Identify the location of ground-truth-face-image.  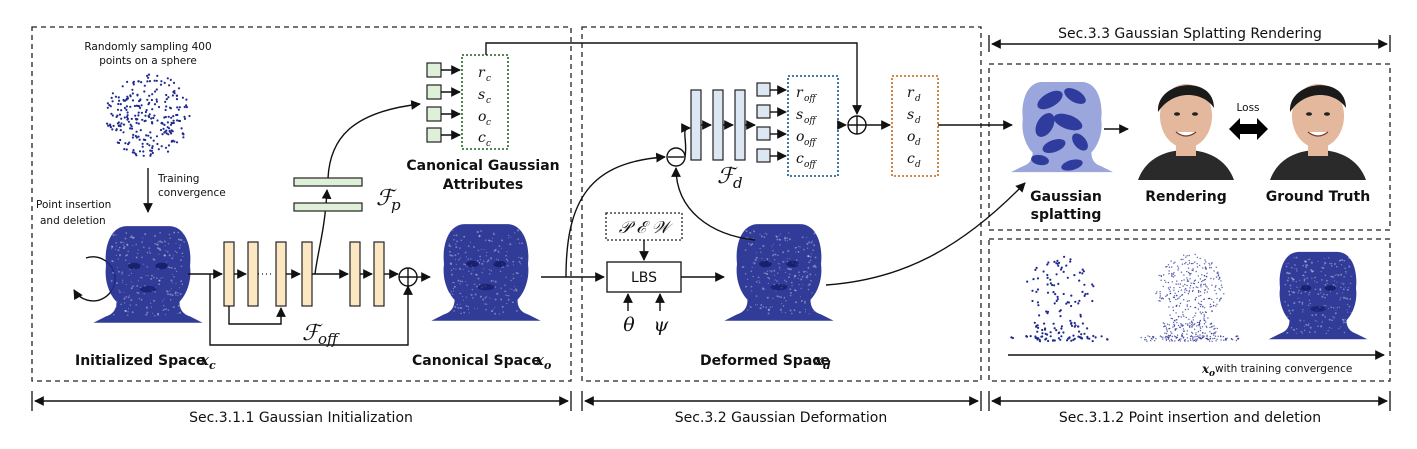
(1318, 132).